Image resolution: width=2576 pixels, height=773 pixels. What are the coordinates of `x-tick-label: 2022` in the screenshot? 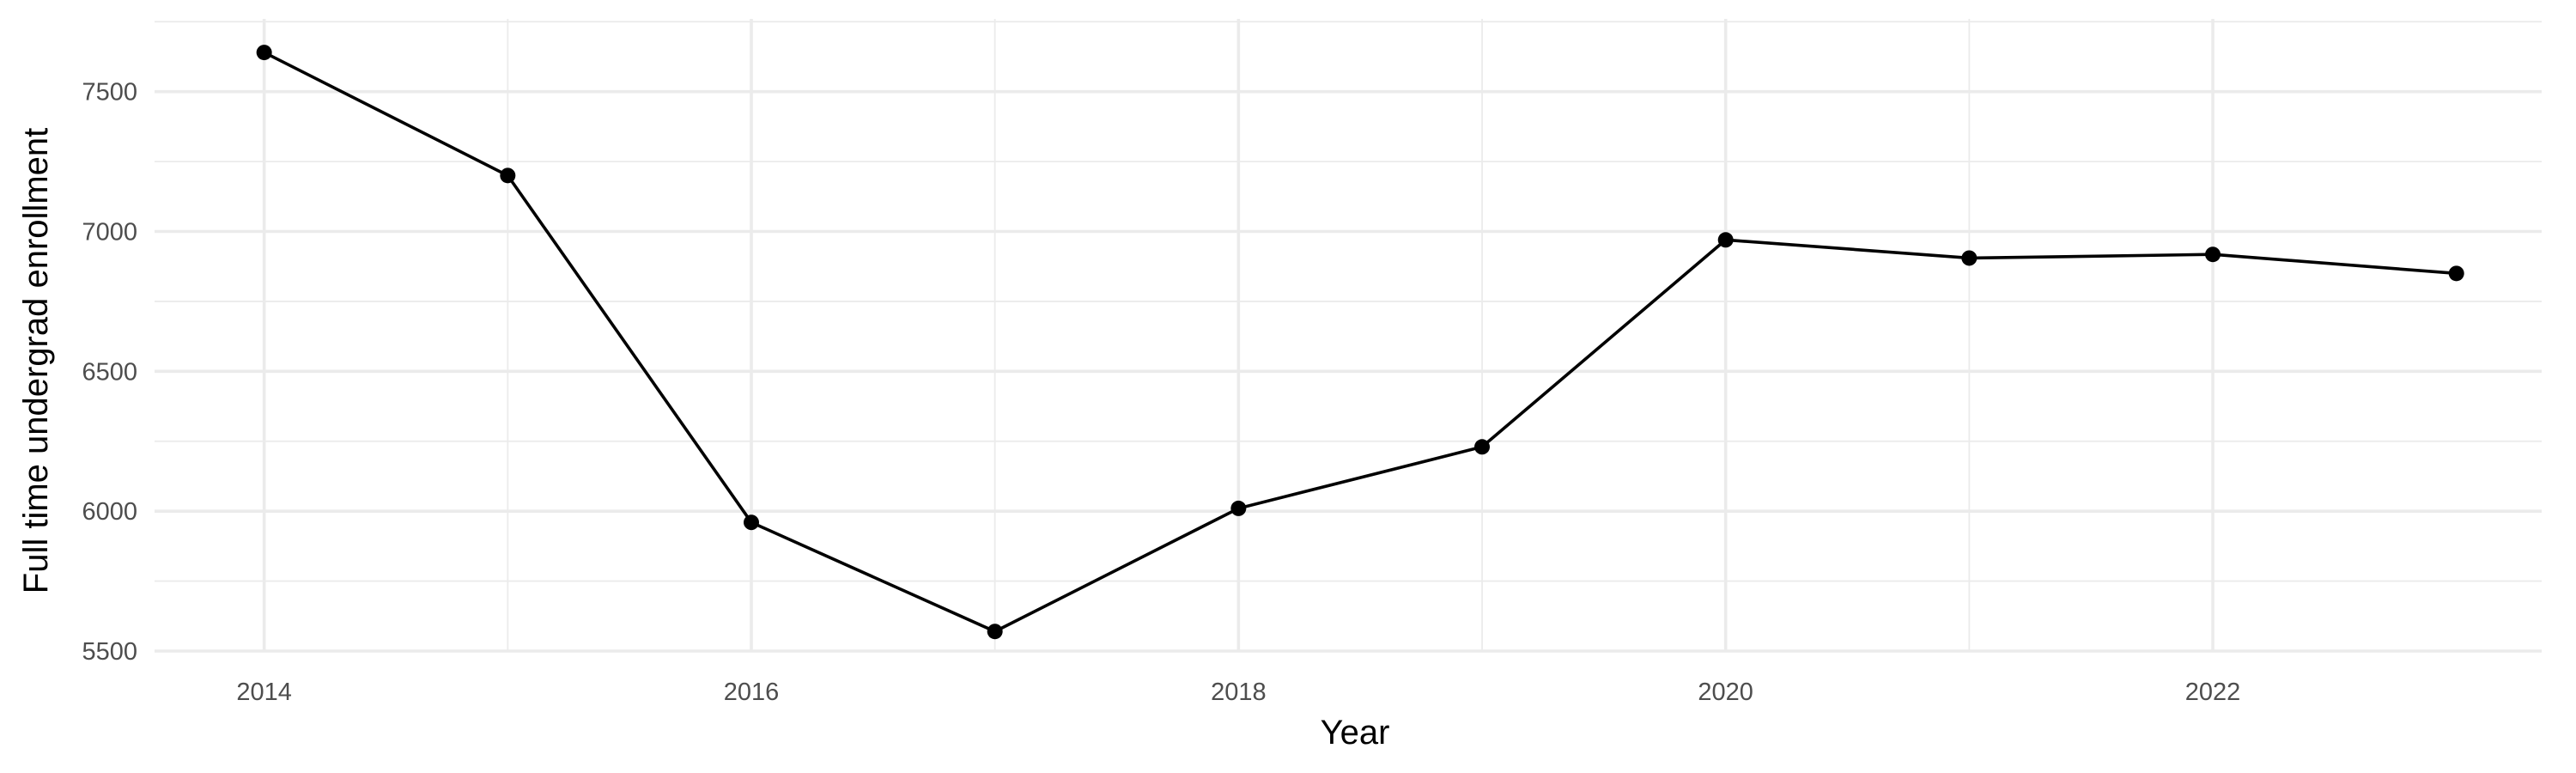 It's located at (2213, 692).